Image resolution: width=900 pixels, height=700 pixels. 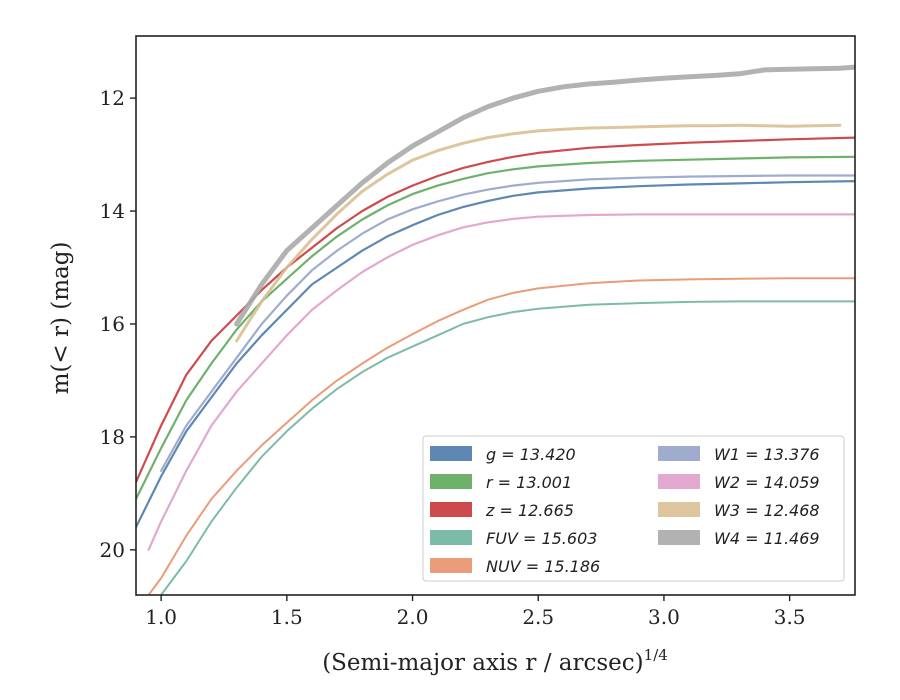 What do you see at coordinates (538, 617) in the screenshot?
I see `x-tick-label: 2.5` at bounding box center [538, 617].